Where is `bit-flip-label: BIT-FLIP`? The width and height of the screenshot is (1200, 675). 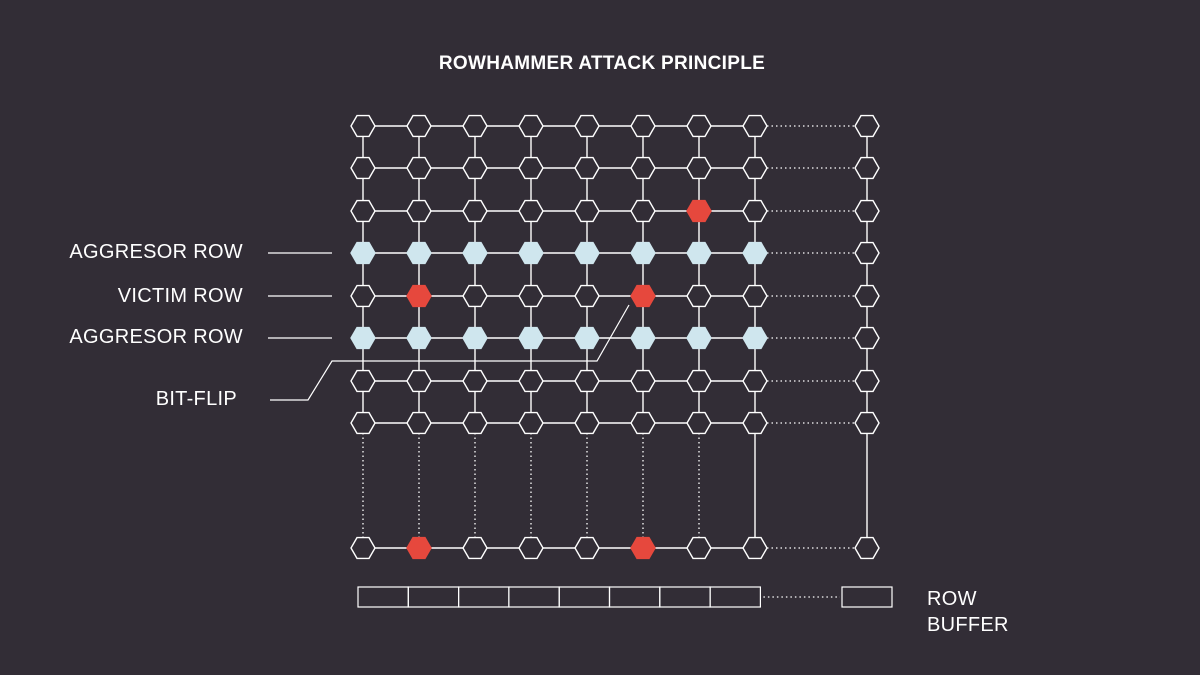
bit-flip-label: BIT-FLIP is located at coordinates (196, 399).